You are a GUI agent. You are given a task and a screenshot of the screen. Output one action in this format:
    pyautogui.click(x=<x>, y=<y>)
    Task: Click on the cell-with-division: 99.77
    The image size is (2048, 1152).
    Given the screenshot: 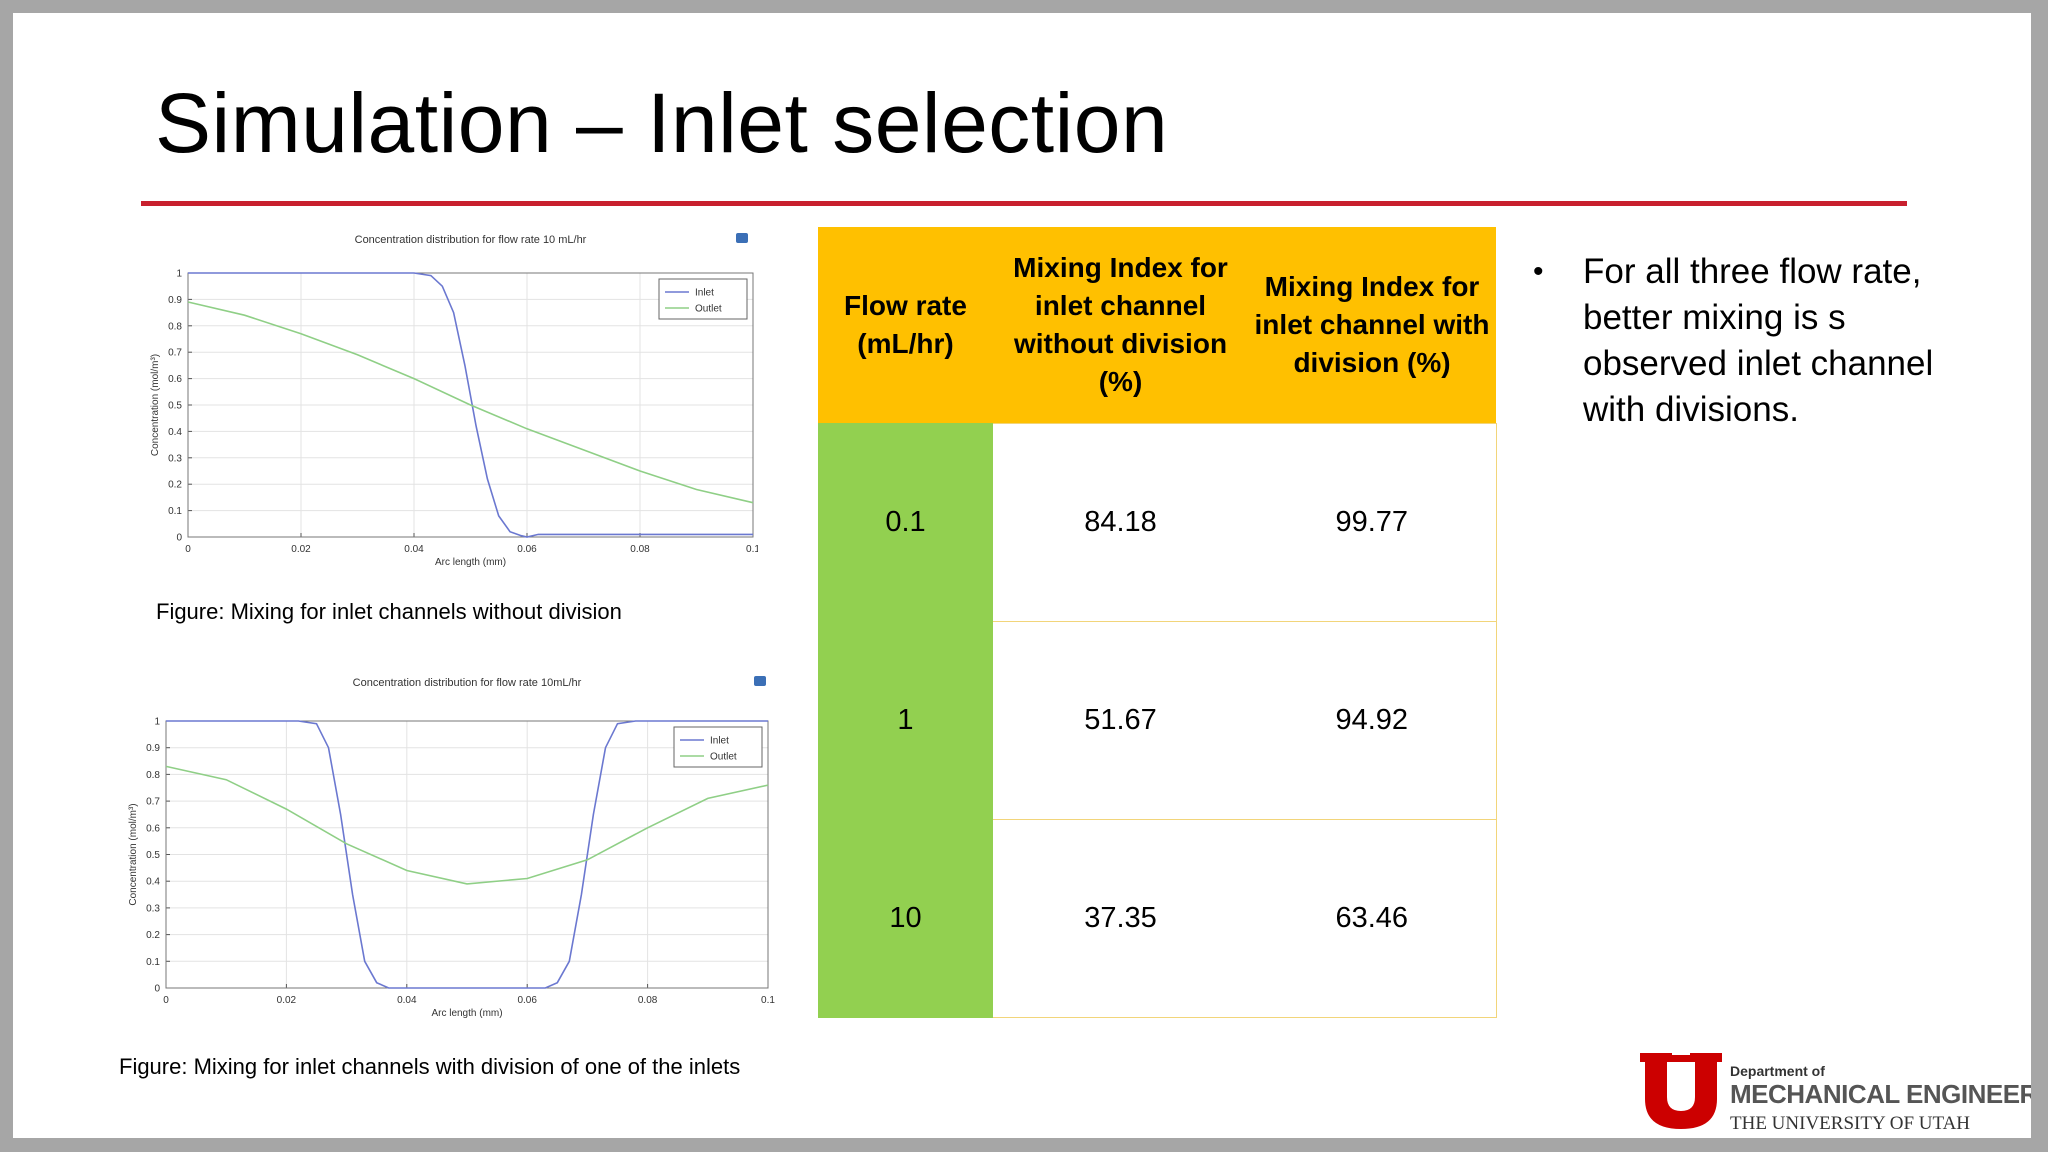 What is the action you would take?
    pyautogui.click(x=1372, y=522)
    